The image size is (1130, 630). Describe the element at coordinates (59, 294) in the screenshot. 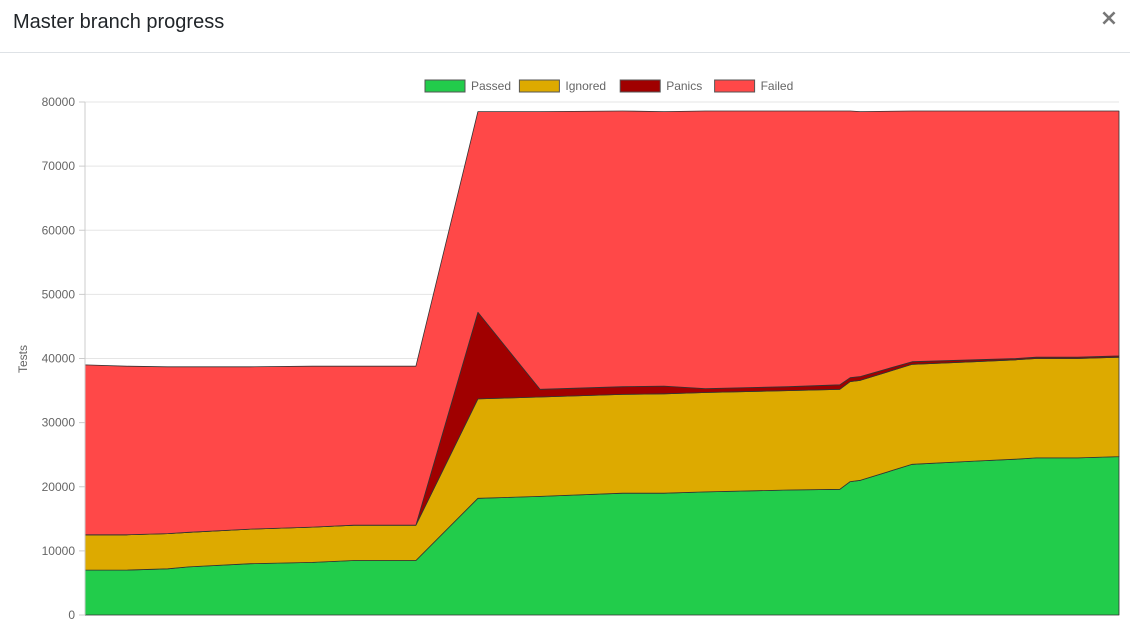

I see `y-tick-label: 50000` at that location.